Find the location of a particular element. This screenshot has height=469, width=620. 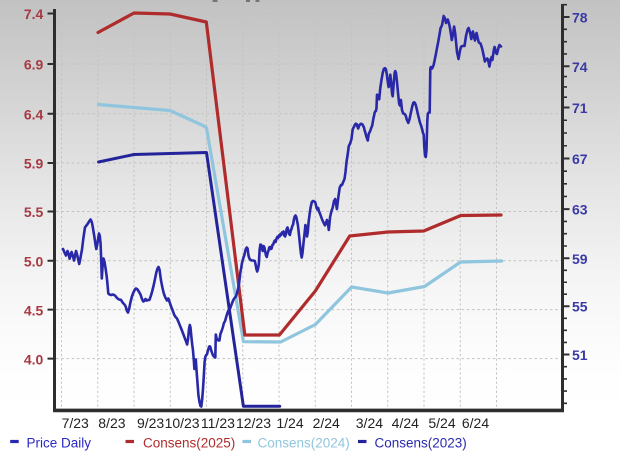

svg-text: 67 is located at coordinates (580, 159).